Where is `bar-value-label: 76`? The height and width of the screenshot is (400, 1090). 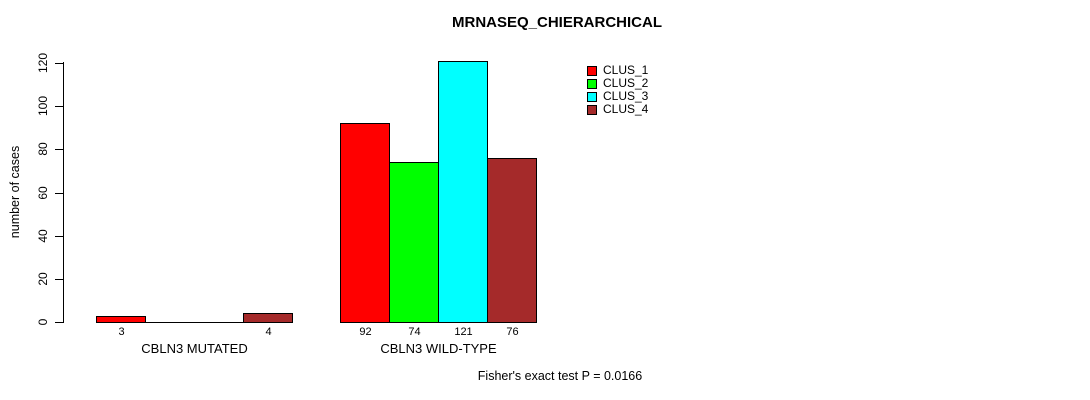 bar-value-label: 76 is located at coordinates (512, 332).